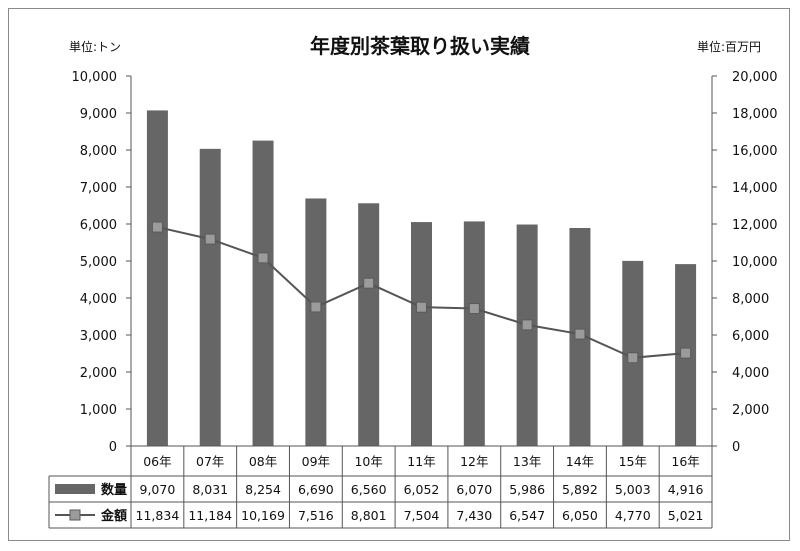 The height and width of the screenshot is (551, 800). What do you see at coordinates (158, 489) in the screenshot?
I see `quantity-value: 9,070` at bounding box center [158, 489].